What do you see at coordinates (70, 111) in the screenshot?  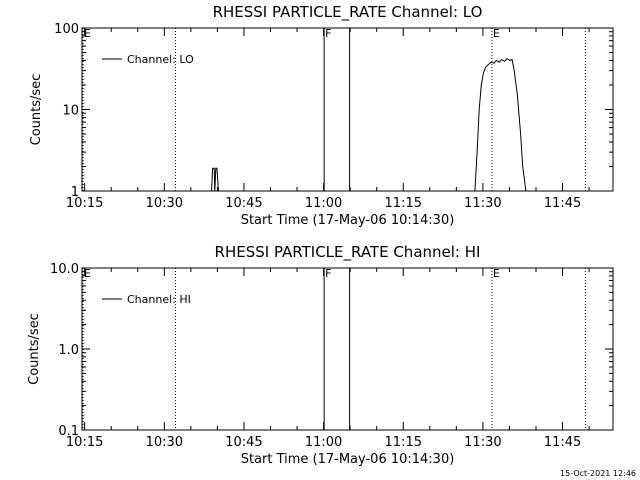 I see `y-tick-label: 10` at bounding box center [70, 111].